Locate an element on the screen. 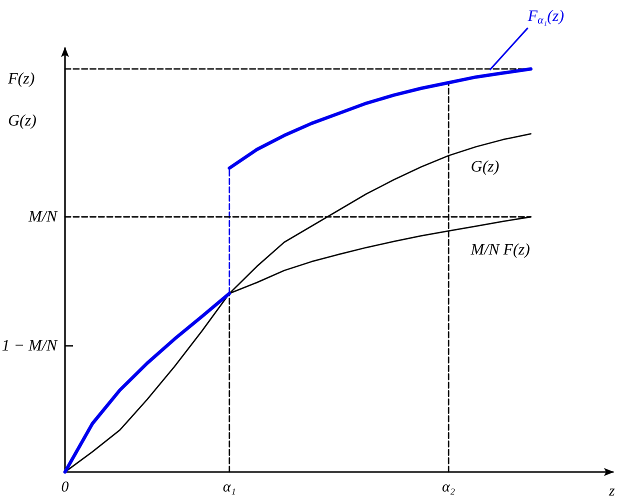  x-tick-label: α₁ is located at coordinates (229, 488).